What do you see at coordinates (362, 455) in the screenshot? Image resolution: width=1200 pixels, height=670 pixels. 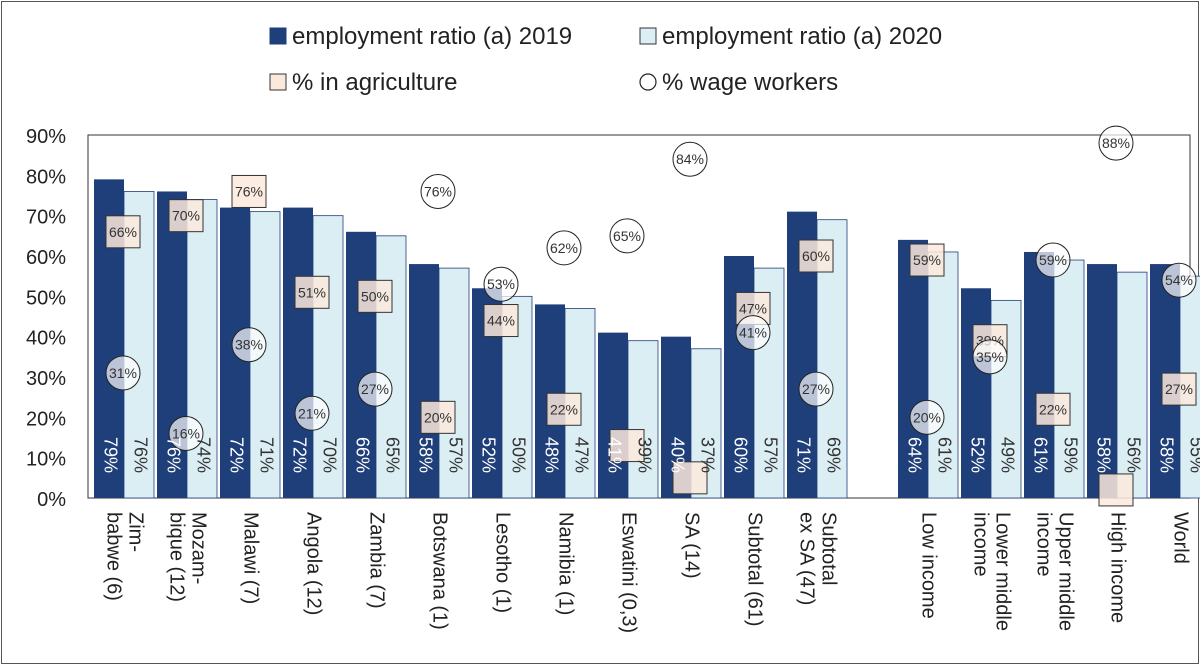 I see `bar-2019-value-label: 66%` at bounding box center [362, 455].